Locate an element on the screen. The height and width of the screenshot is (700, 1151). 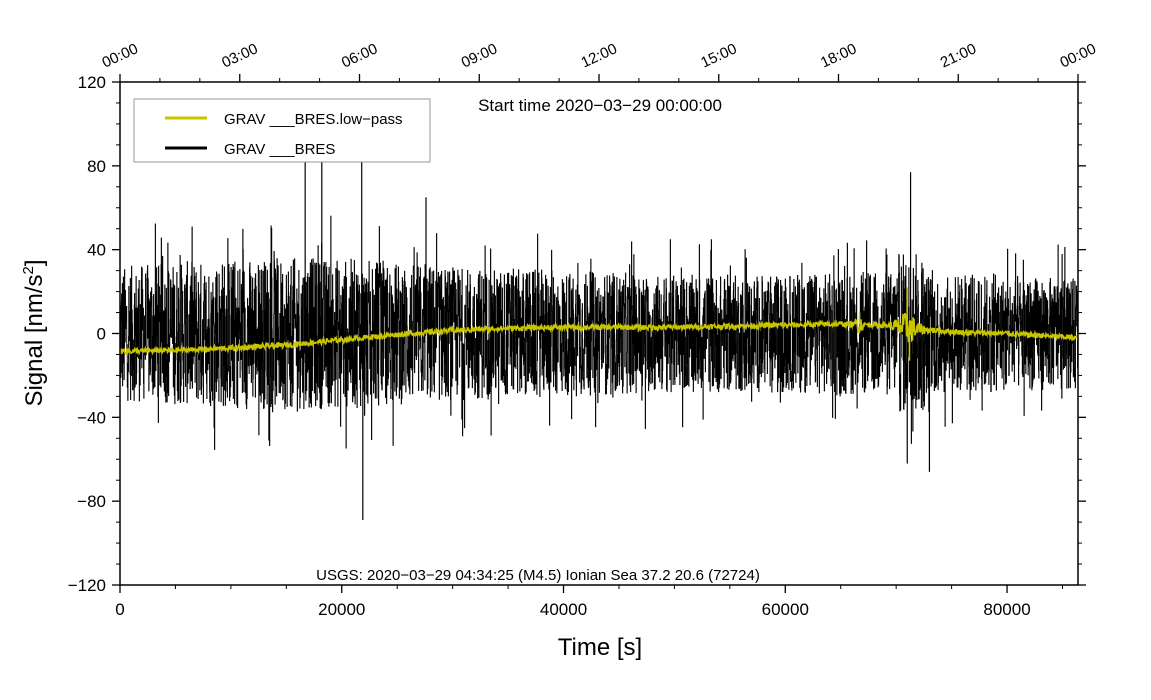
top-tick-label: 03:00 is located at coordinates (239, 55).